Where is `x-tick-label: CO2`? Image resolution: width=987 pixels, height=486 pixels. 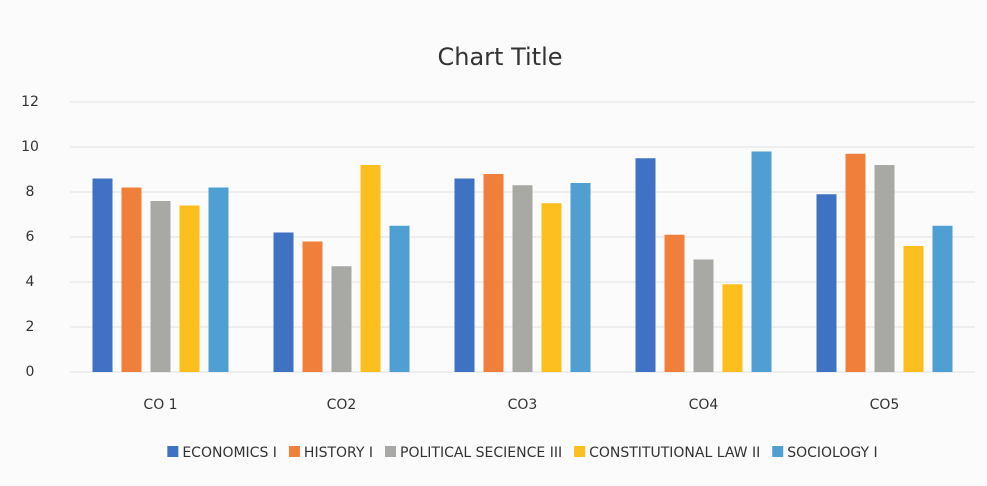 x-tick-label: CO2 is located at coordinates (342, 405).